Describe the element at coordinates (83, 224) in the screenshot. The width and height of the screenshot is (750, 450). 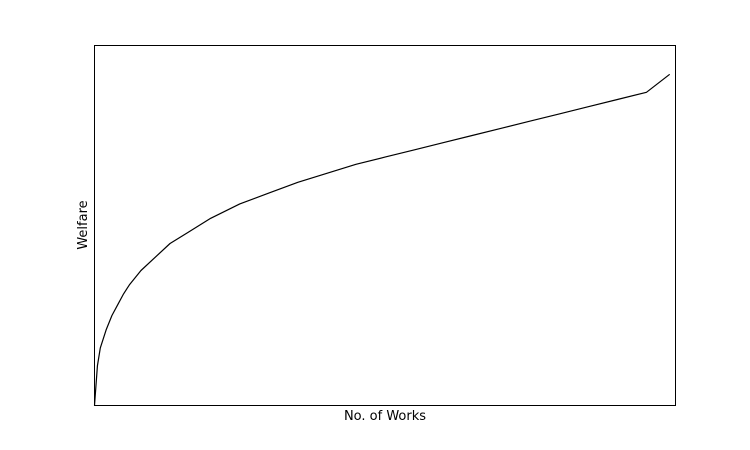
I see `y-axis-label: Welfare` at that location.